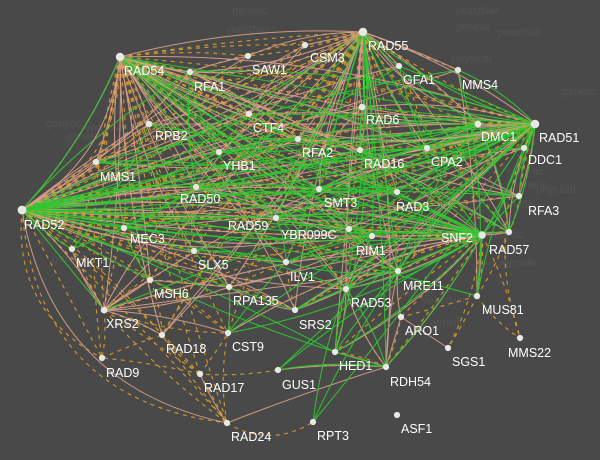 This screenshot has height=460, width=600. What do you see at coordinates (219, 152) in the screenshot?
I see `node-yhb1` at bounding box center [219, 152].